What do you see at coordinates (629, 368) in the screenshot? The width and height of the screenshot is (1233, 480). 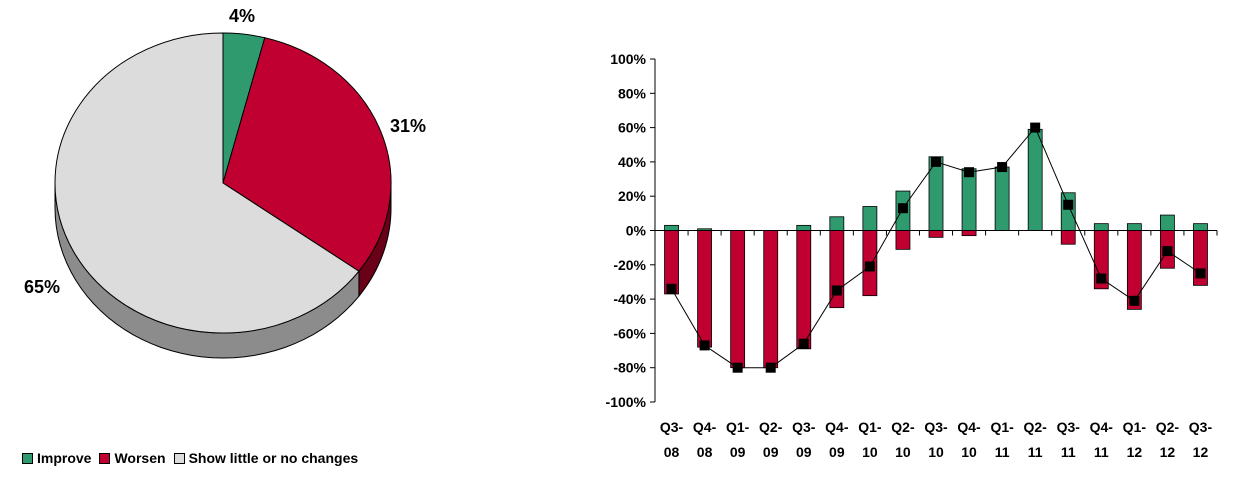 I see `y-tick-label: -80%` at bounding box center [629, 368].